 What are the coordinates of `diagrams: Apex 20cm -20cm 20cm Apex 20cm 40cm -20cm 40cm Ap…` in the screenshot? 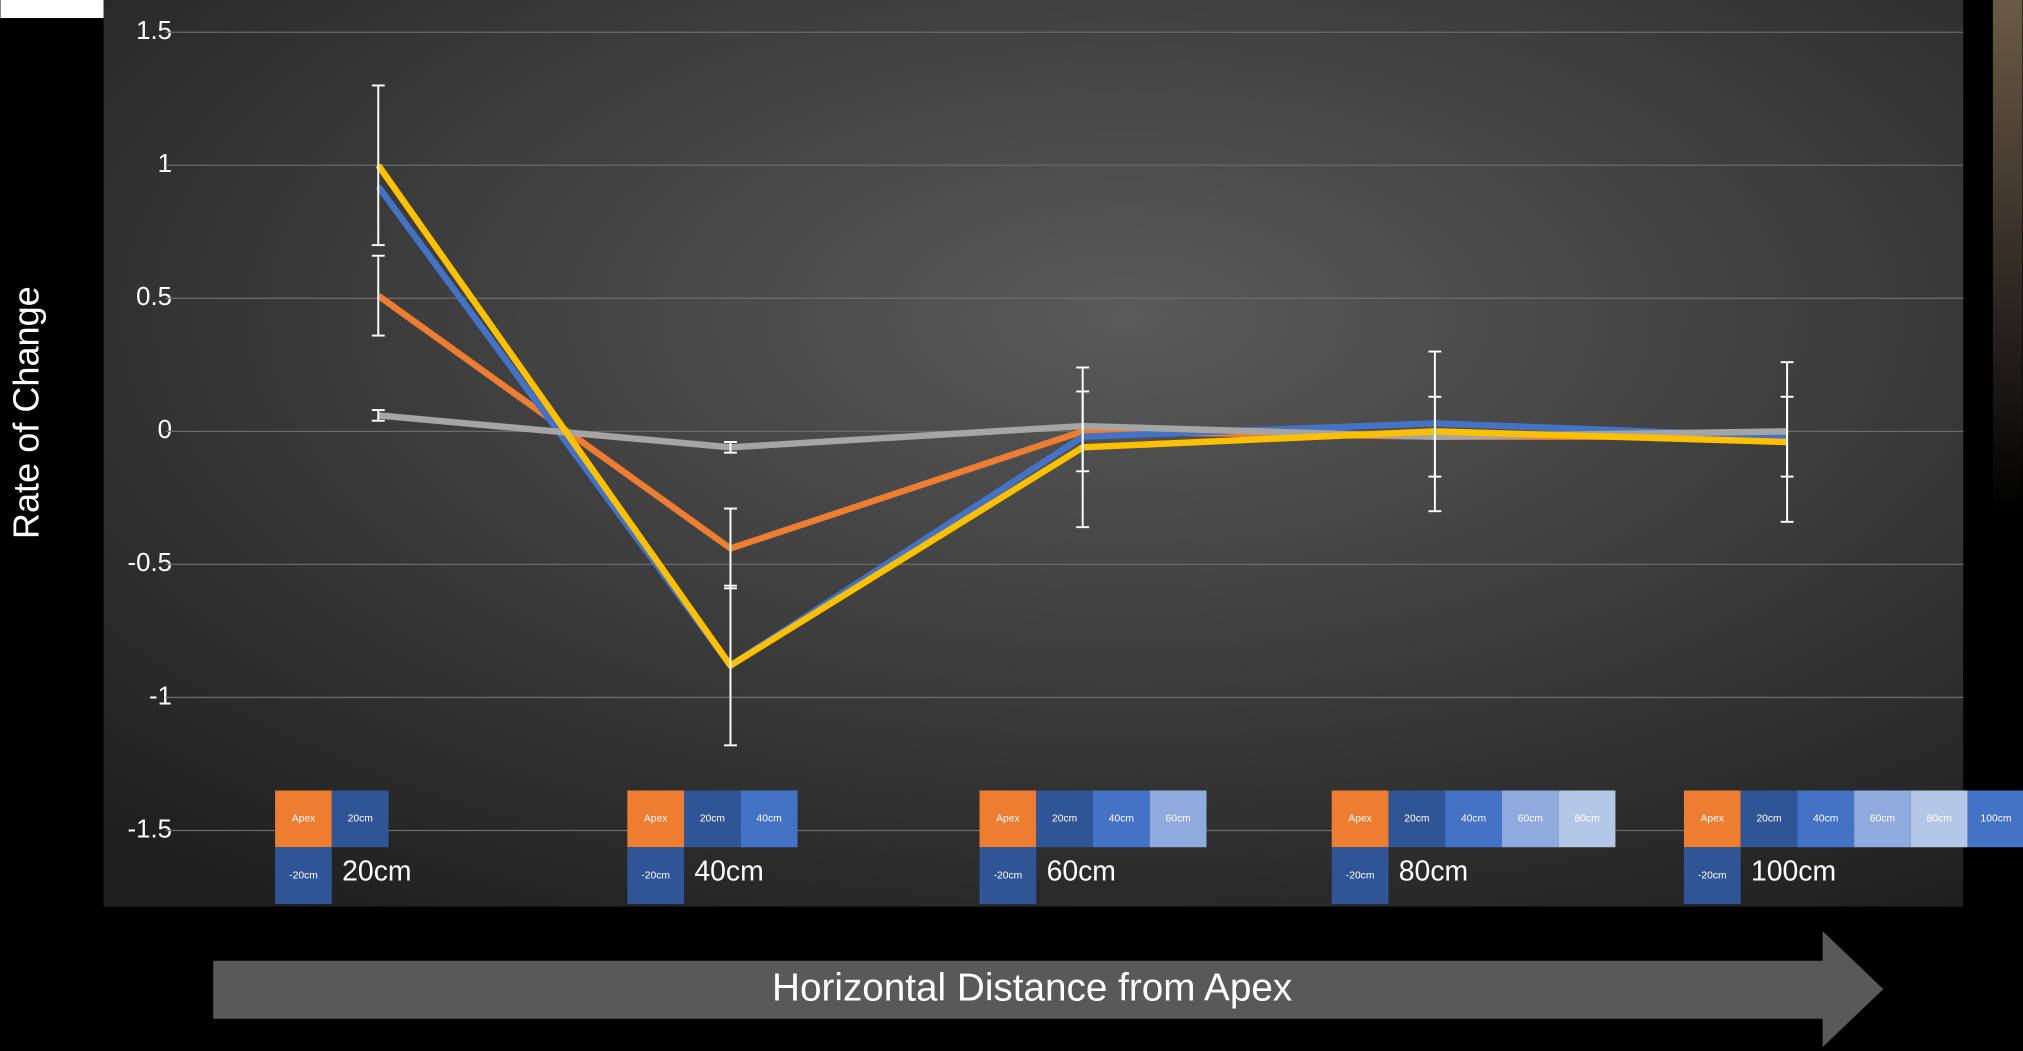 It's located at (1149, 847).